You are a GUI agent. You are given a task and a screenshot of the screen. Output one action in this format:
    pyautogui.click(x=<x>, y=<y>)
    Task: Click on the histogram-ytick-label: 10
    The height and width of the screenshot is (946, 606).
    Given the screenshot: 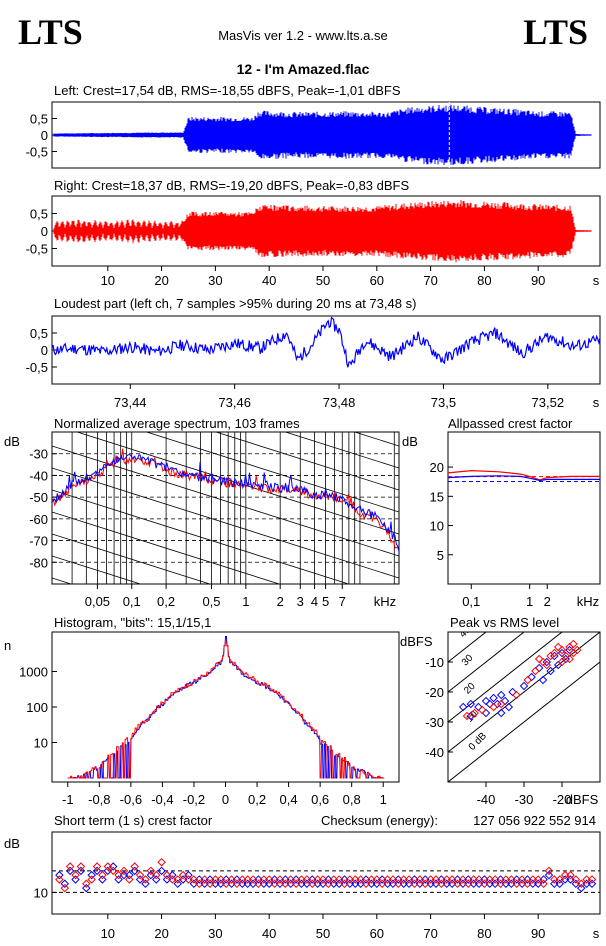 What is the action you would take?
    pyautogui.click(x=41, y=743)
    